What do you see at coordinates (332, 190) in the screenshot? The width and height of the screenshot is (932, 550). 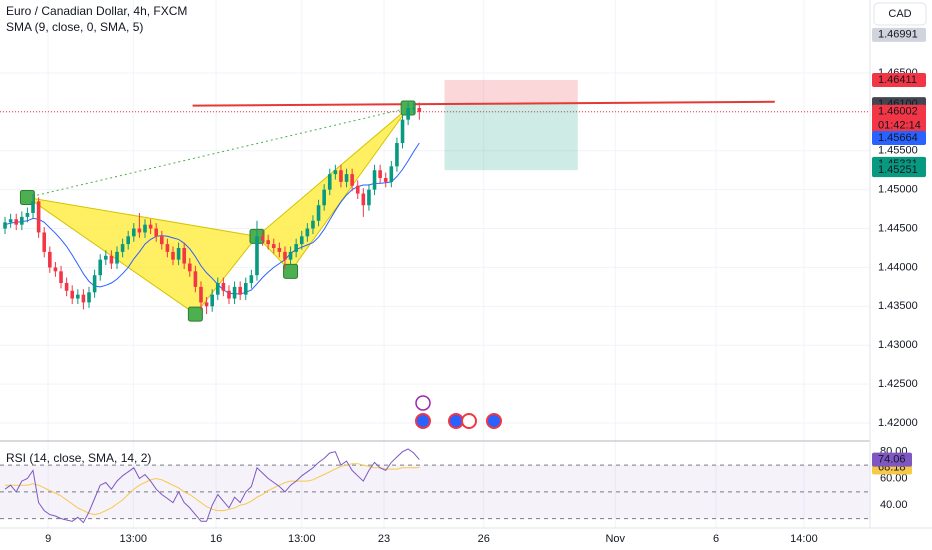 I see `pattern-triangle` at bounding box center [332, 190].